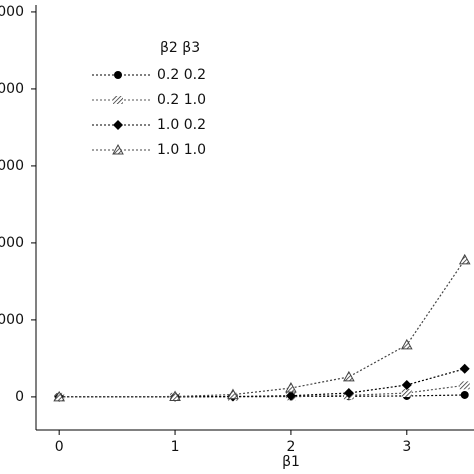 The width and height of the screenshot is (474, 474). What do you see at coordinates (181, 125) in the screenshot?
I see `legend-label: 1.0 0.2` at bounding box center [181, 125].